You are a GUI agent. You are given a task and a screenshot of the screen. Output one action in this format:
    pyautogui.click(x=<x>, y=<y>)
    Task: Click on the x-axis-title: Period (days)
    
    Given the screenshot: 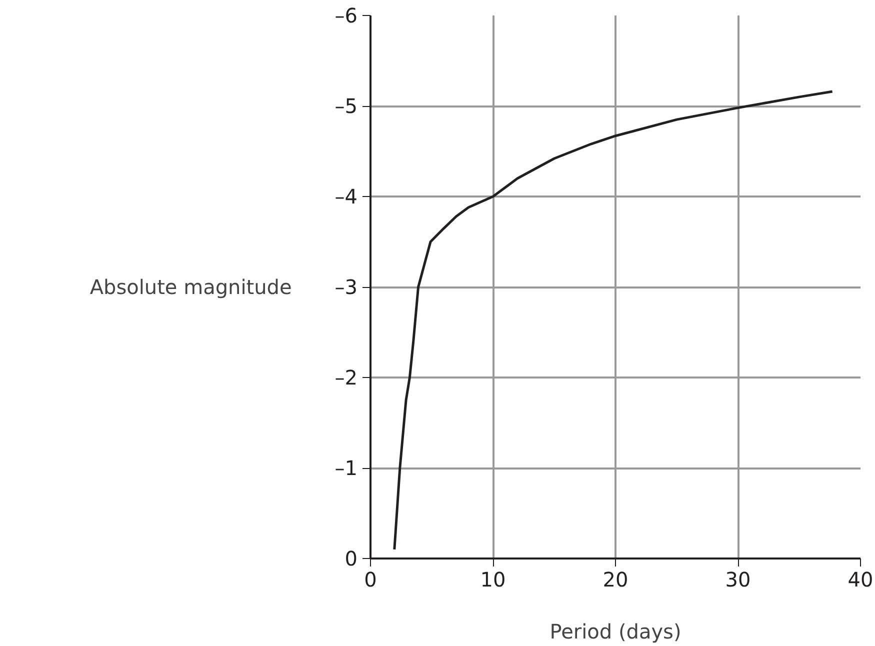 What is the action you would take?
    pyautogui.click(x=616, y=632)
    